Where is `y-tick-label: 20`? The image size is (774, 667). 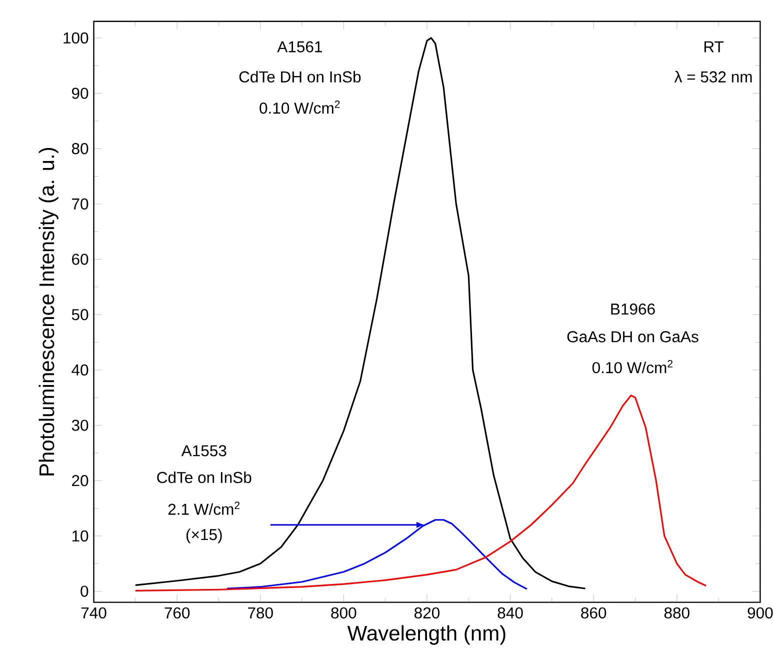 y-tick-label: 20 is located at coordinates (80, 480).